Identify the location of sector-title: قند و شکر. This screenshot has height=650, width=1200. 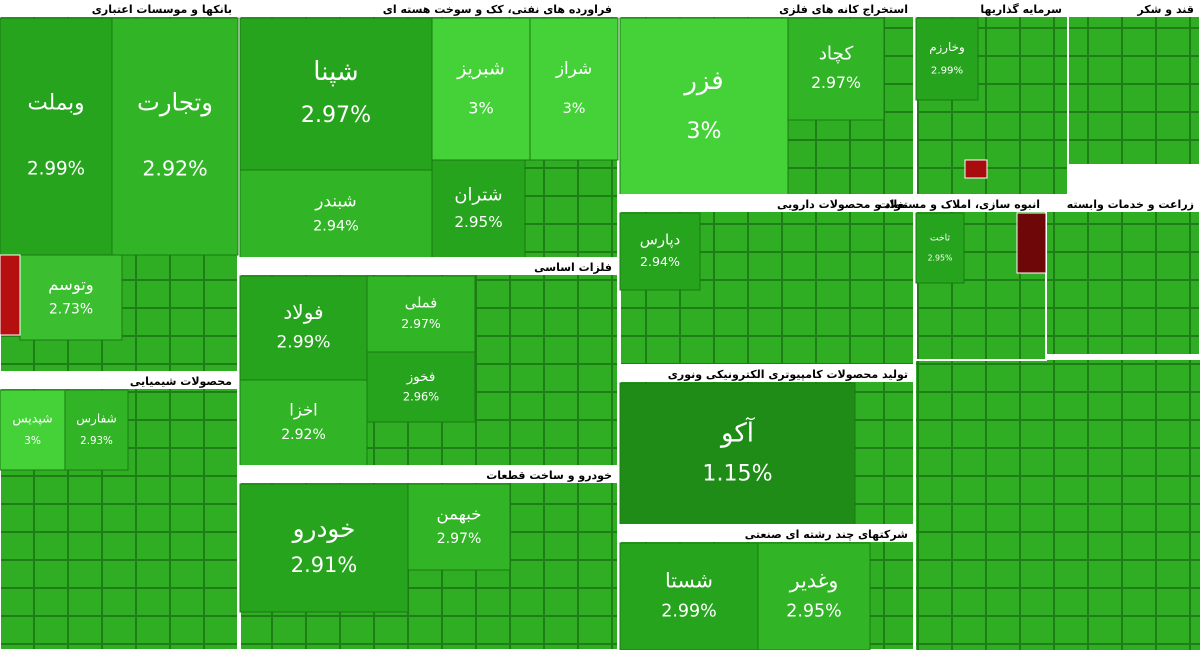
(1165, 9).